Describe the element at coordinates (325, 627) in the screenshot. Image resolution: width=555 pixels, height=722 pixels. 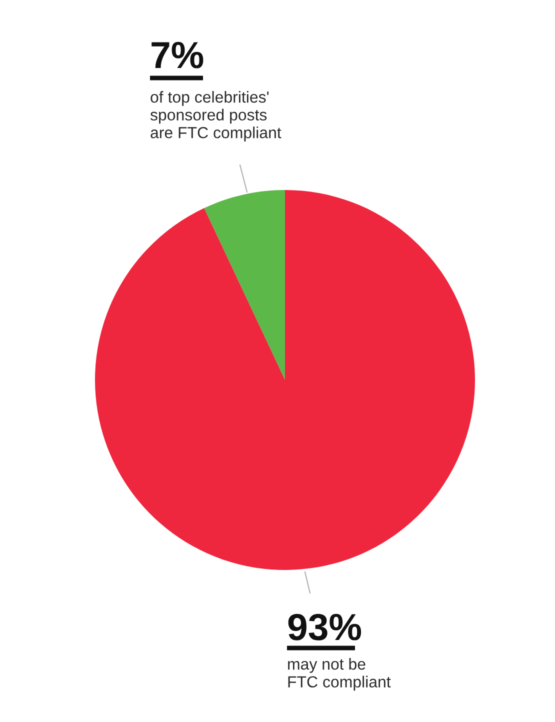
I see `data-label: 93%` at that location.